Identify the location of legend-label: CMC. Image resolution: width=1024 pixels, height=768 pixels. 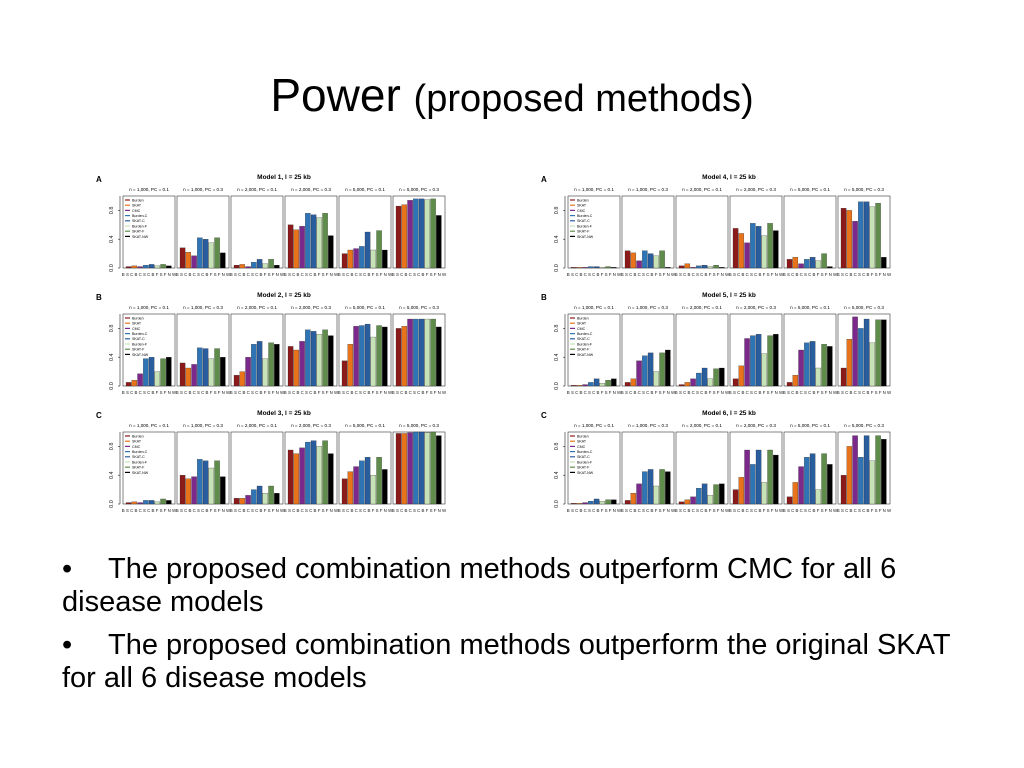
(581, 447).